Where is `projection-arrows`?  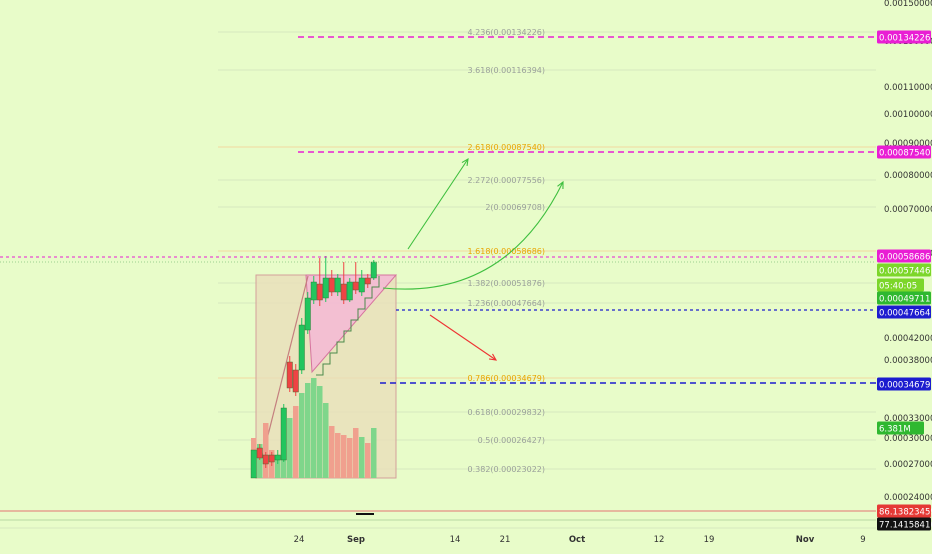 projection-arrows is located at coordinates (473, 259).